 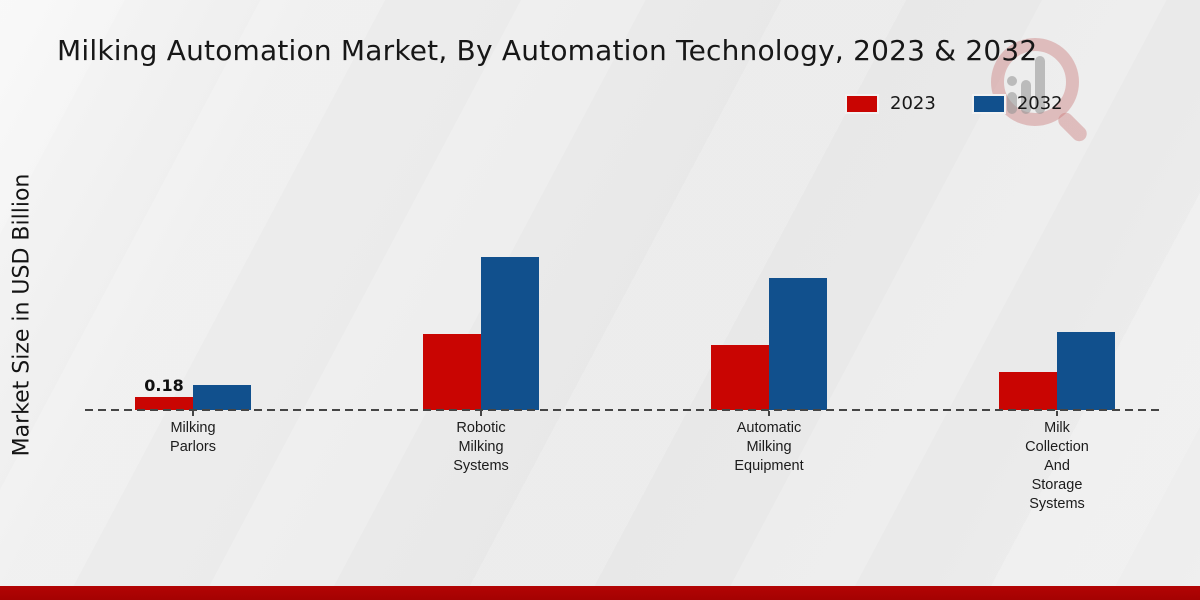 I want to click on y-axis-label: Market Size in USD Billion, so click(x=22, y=315).